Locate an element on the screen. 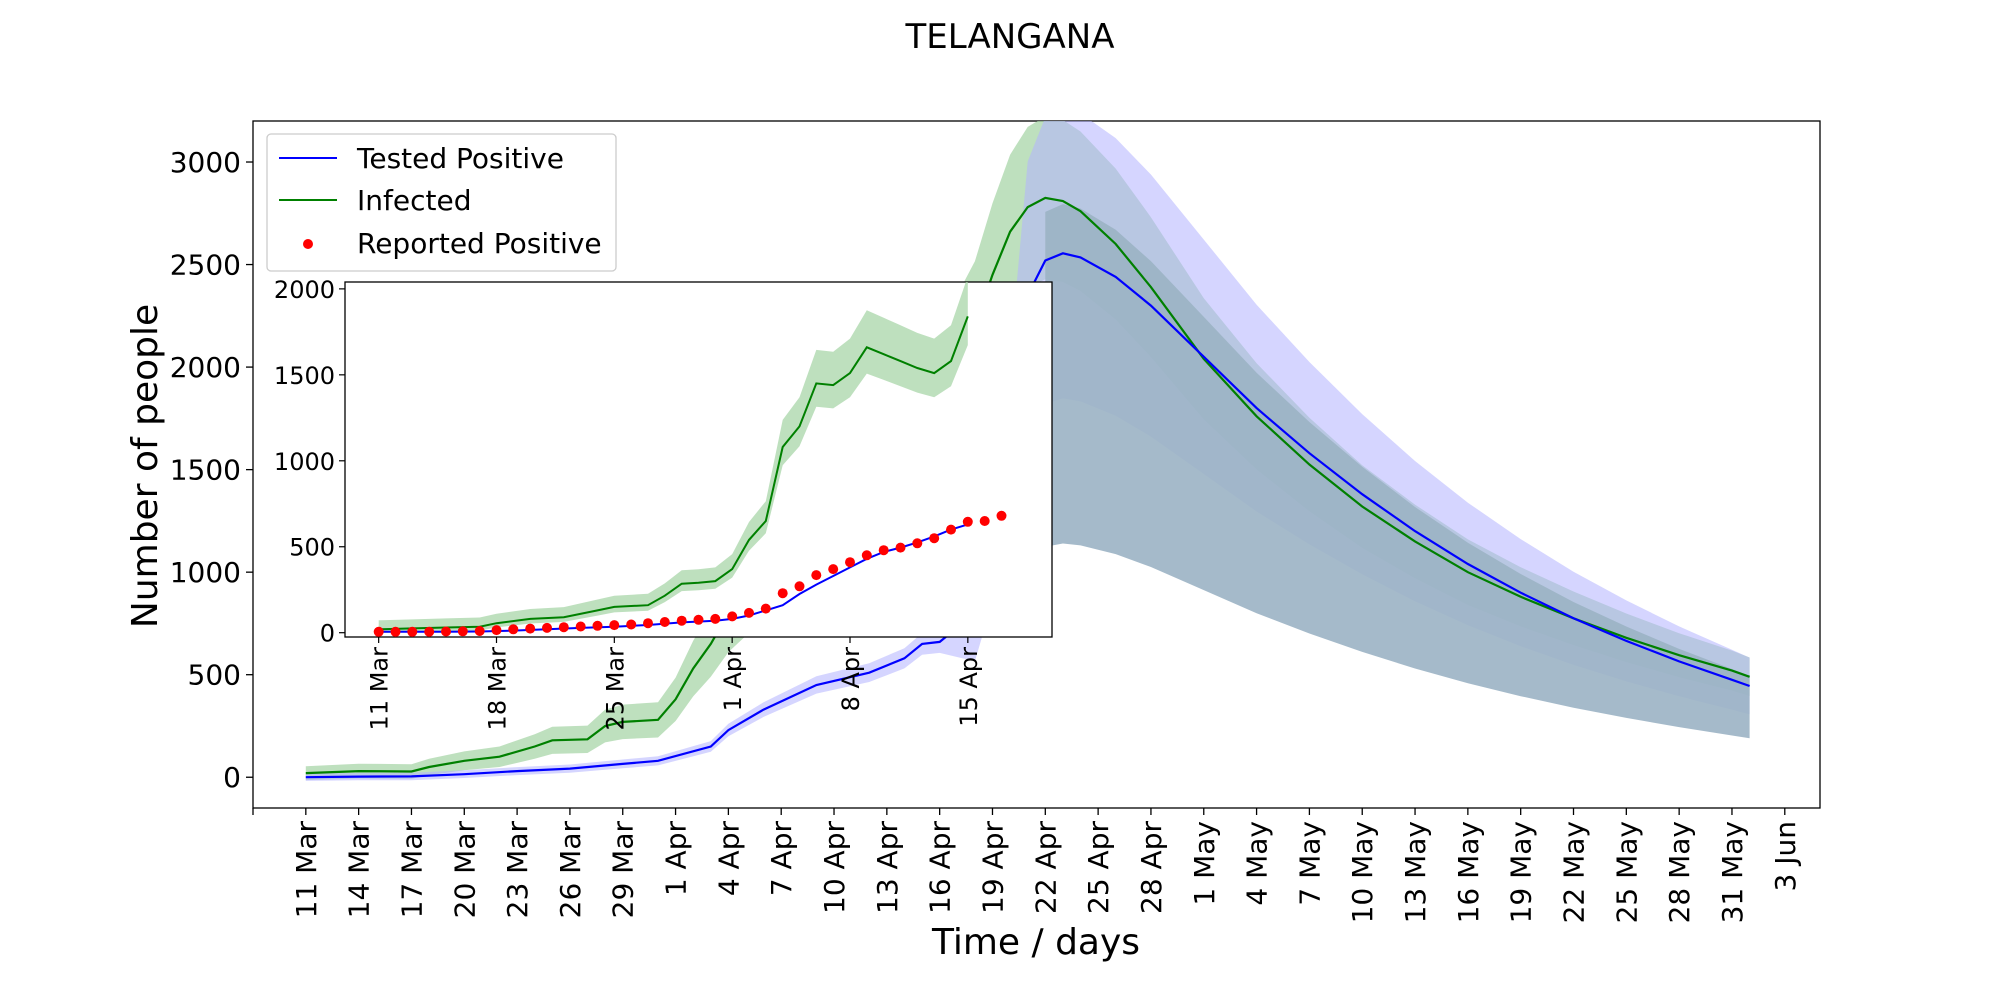 Image resolution: width=2000 pixels, height=1000 pixels. legend-infected-label: Infected is located at coordinates (414, 200).